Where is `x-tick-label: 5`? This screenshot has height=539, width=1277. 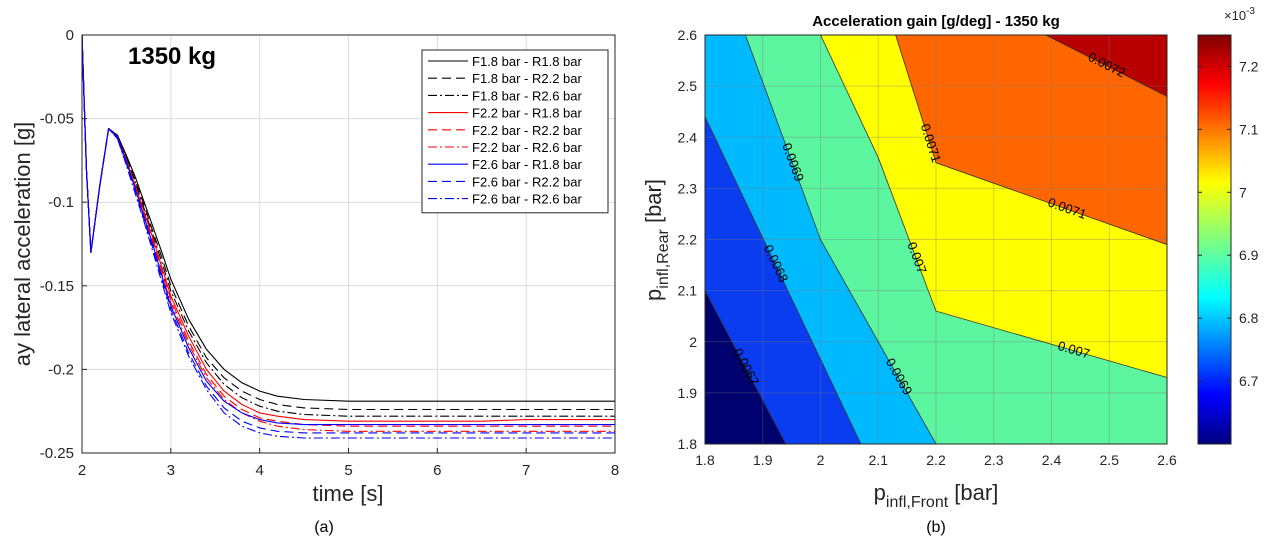
x-tick-label: 5 is located at coordinates (348, 470).